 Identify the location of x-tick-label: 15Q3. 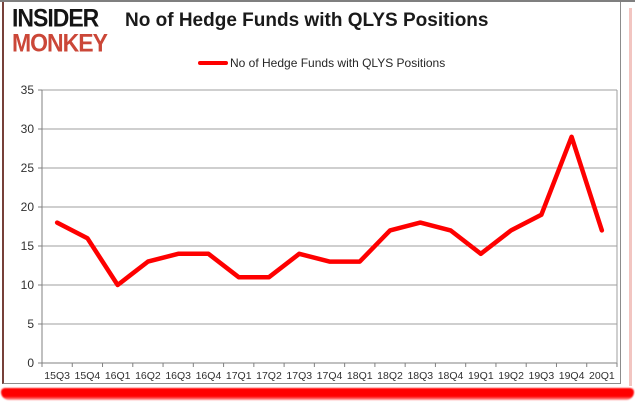
(57, 376).